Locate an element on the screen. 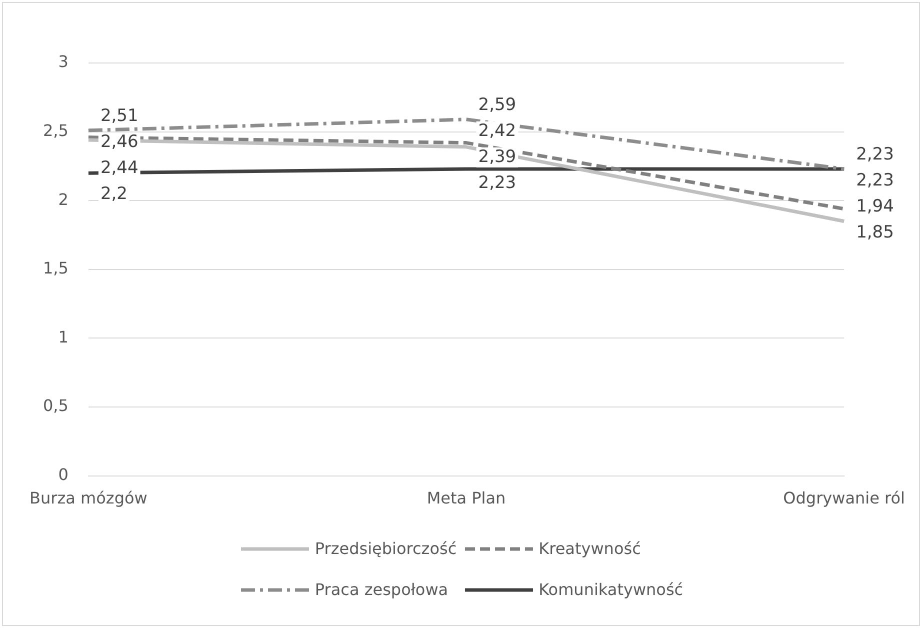  y-tick-label: 2,5 is located at coordinates (55, 130).